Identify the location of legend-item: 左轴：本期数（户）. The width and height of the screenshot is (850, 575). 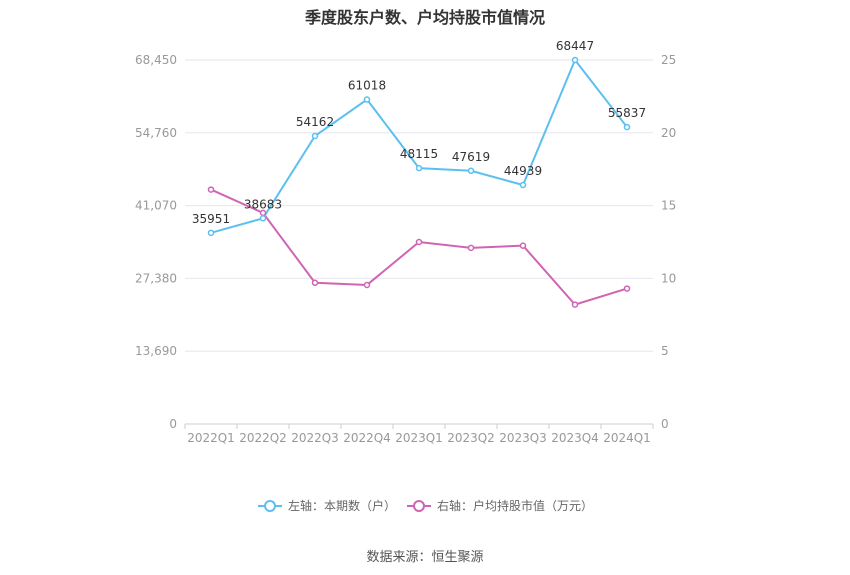
(327, 505).